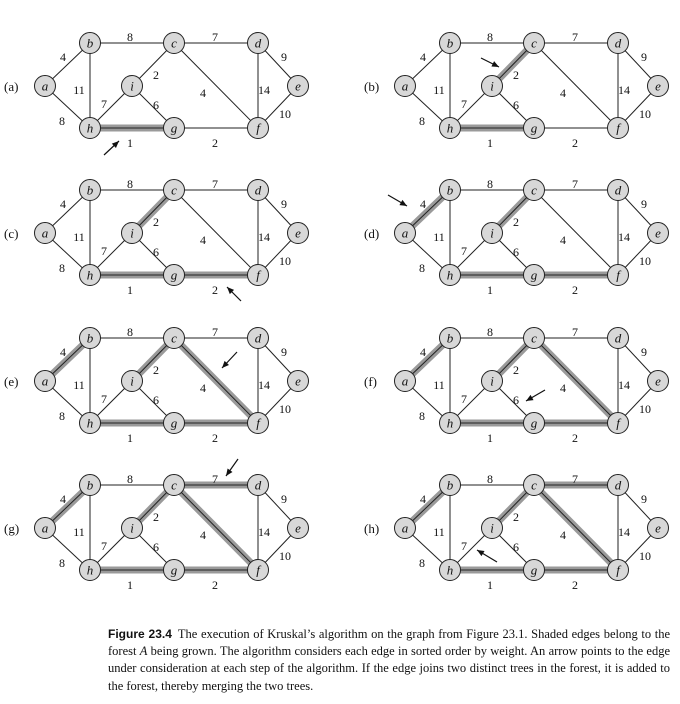  Describe the element at coordinates (520, 517) in the screenshot. I see `panel-h: (h) 4 8 8 11 7 2 4 9 14 10 2 1 6 7 a b c d e f g h i` at that location.